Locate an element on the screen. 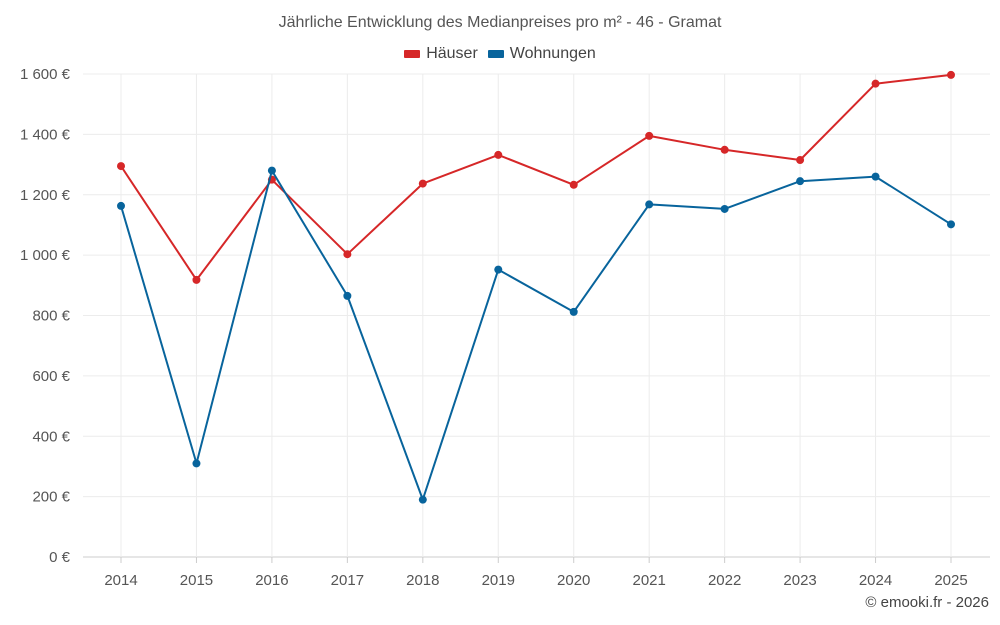  y-tick-label: 0 € is located at coordinates (60, 557).